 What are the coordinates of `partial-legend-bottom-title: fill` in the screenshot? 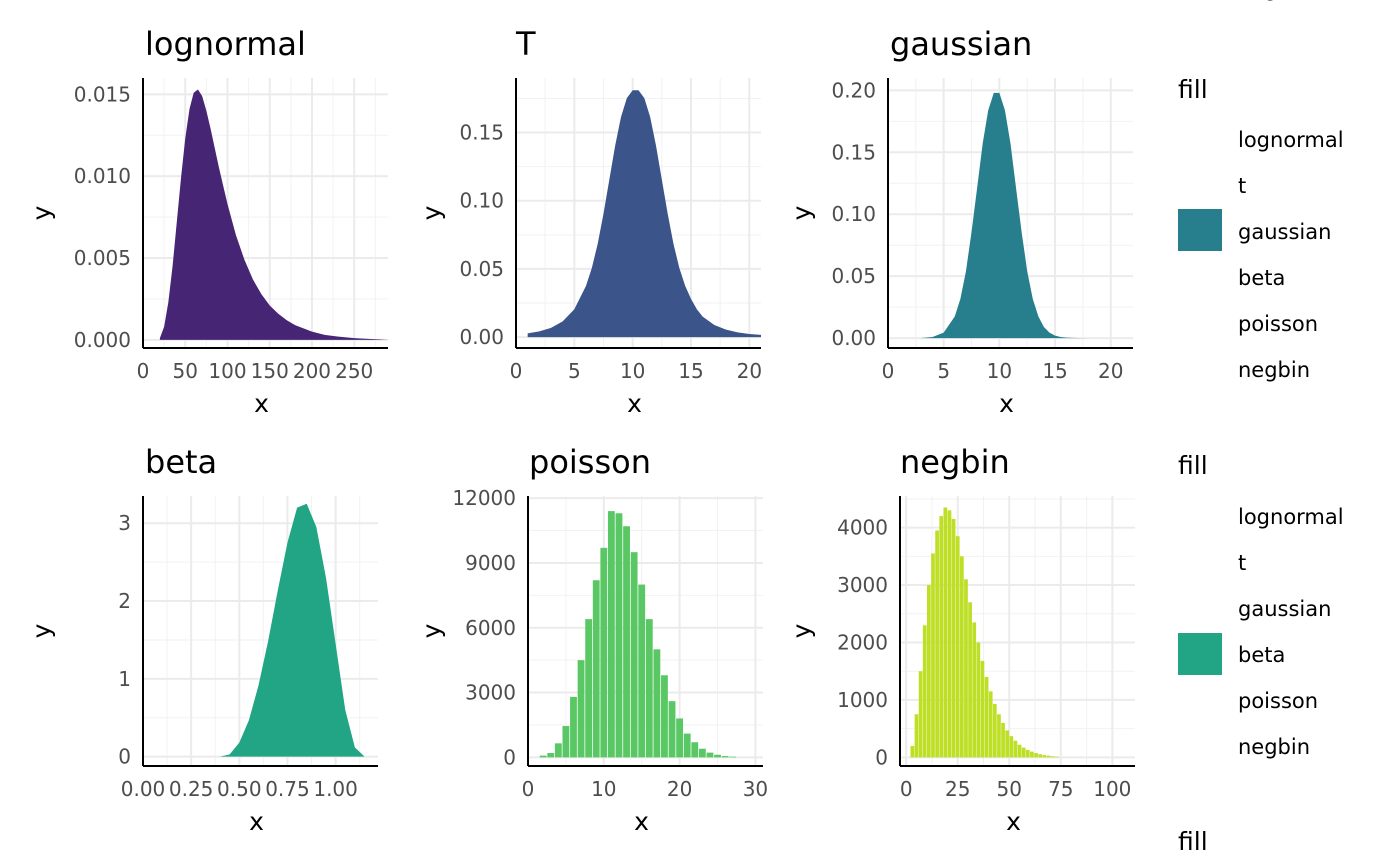 It's located at (1193, 841).